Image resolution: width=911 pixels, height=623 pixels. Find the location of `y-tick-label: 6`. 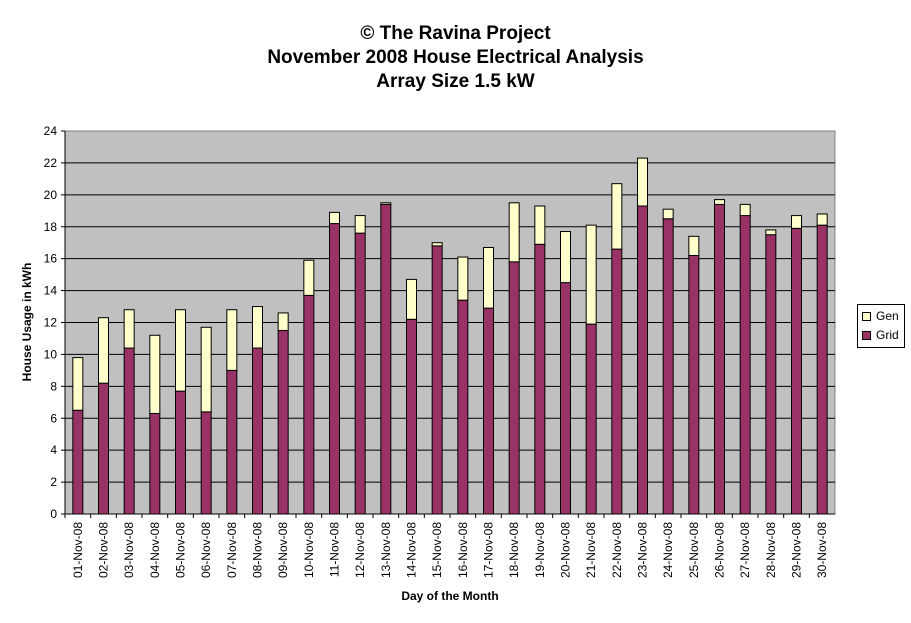

y-tick-label: 6 is located at coordinates (53, 418).